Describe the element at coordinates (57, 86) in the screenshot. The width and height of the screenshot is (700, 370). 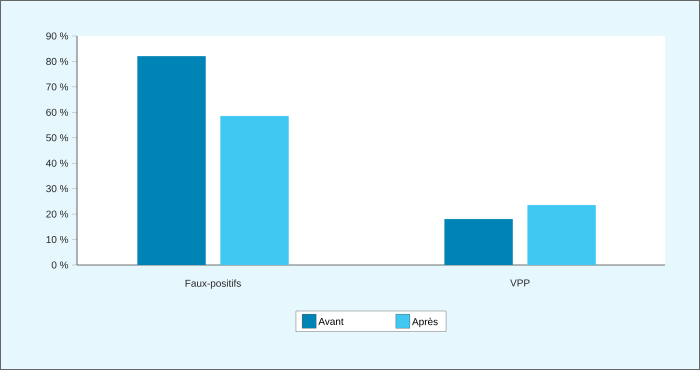
I see `y-tick-label: 70 %` at that location.